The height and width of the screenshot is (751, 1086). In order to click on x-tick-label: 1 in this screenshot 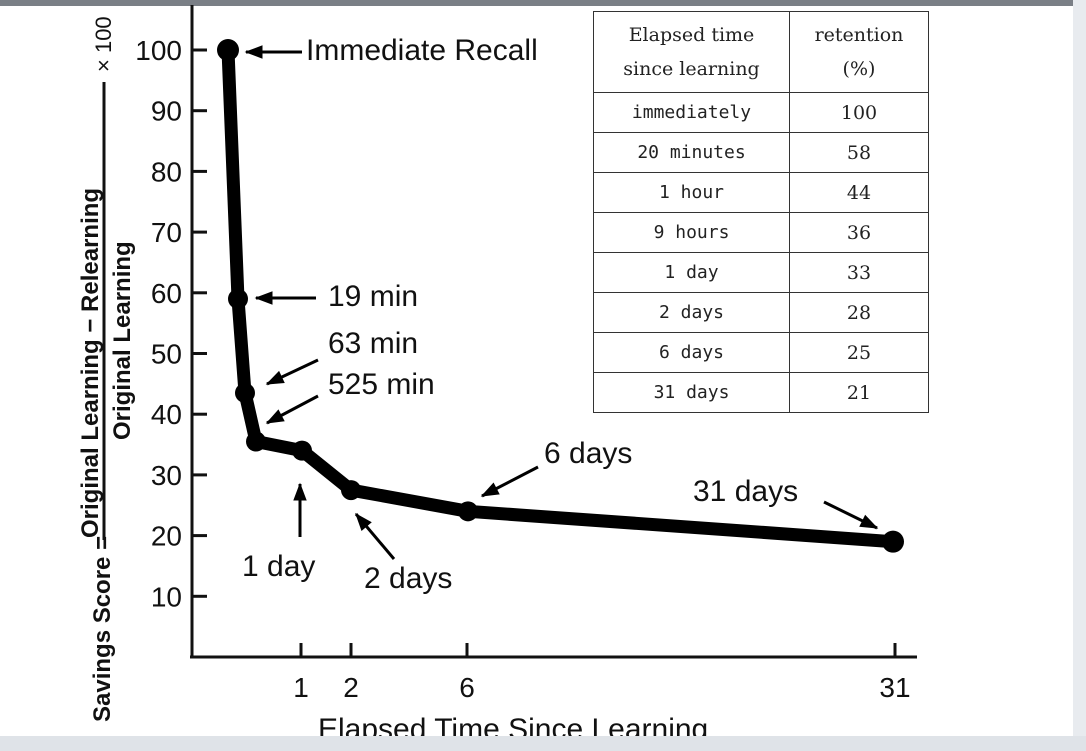, I will do `click(301, 687)`.